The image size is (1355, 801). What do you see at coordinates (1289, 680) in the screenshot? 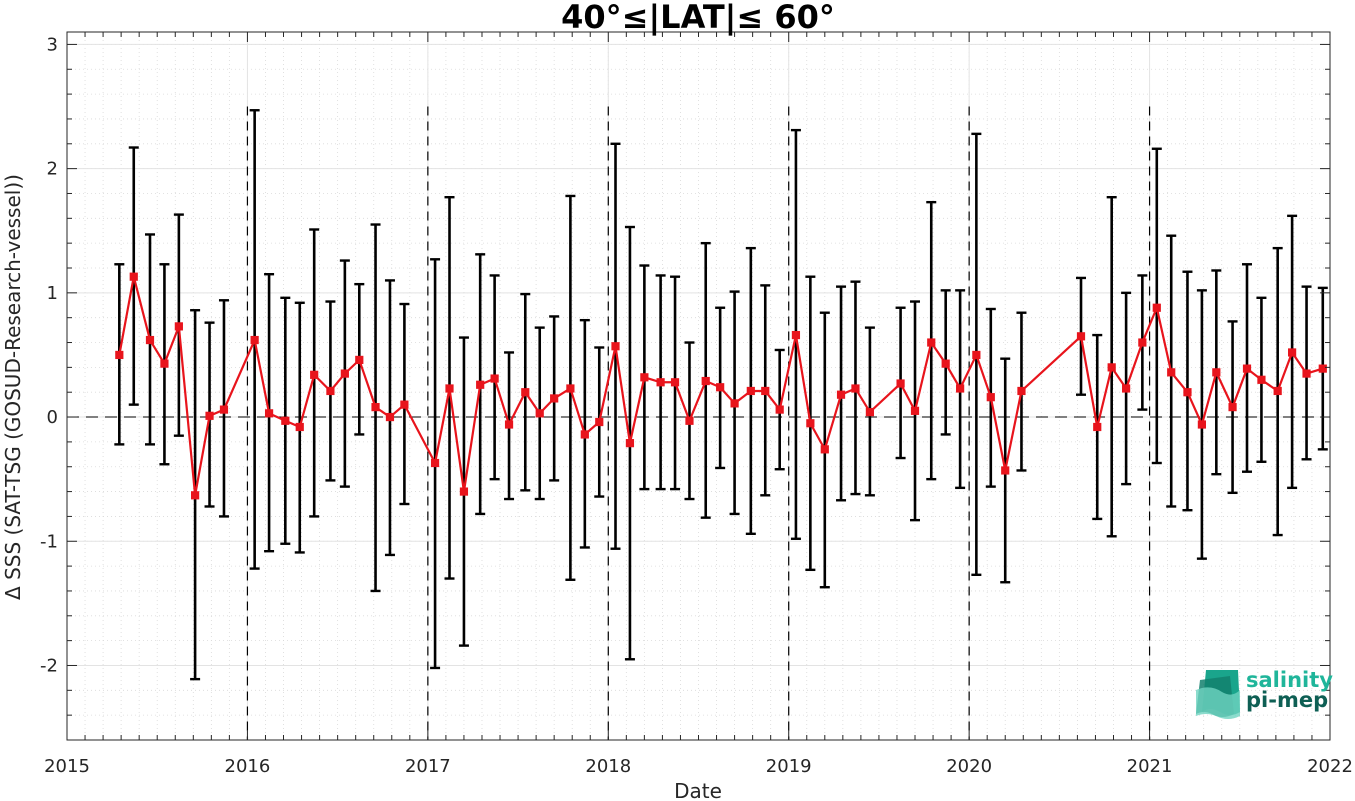
I see `logo-line-1: salinity` at bounding box center [1289, 680].